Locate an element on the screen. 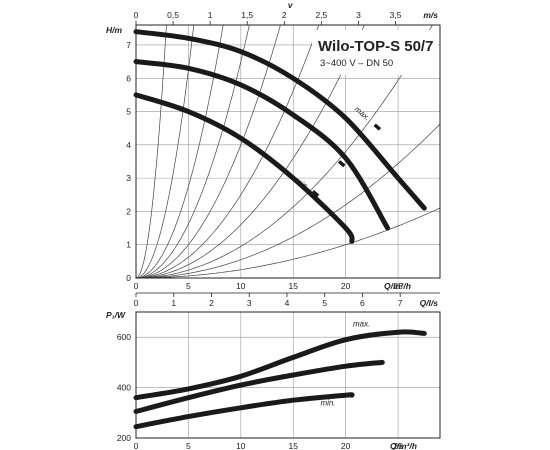  y-tick-label: 400 is located at coordinates (124, 388).